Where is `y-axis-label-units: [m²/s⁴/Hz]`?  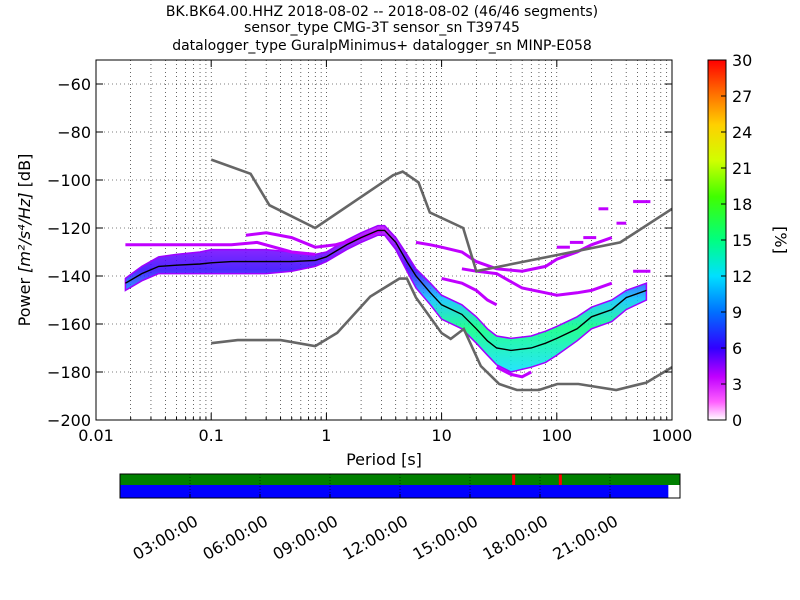
y-axis-label-units: [m²/s⁴/Hz] is located at coordinates (24, 232).